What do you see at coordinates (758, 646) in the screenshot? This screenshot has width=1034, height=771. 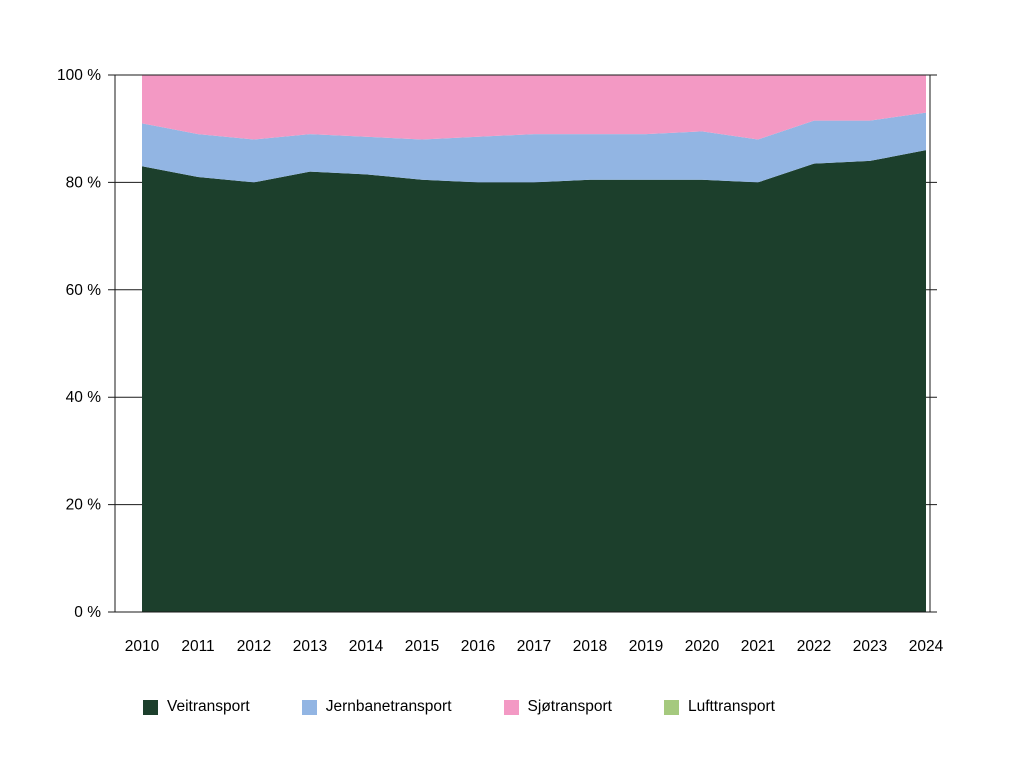 I see `x-tick-label: 2021` at bounding box center [758, 646].